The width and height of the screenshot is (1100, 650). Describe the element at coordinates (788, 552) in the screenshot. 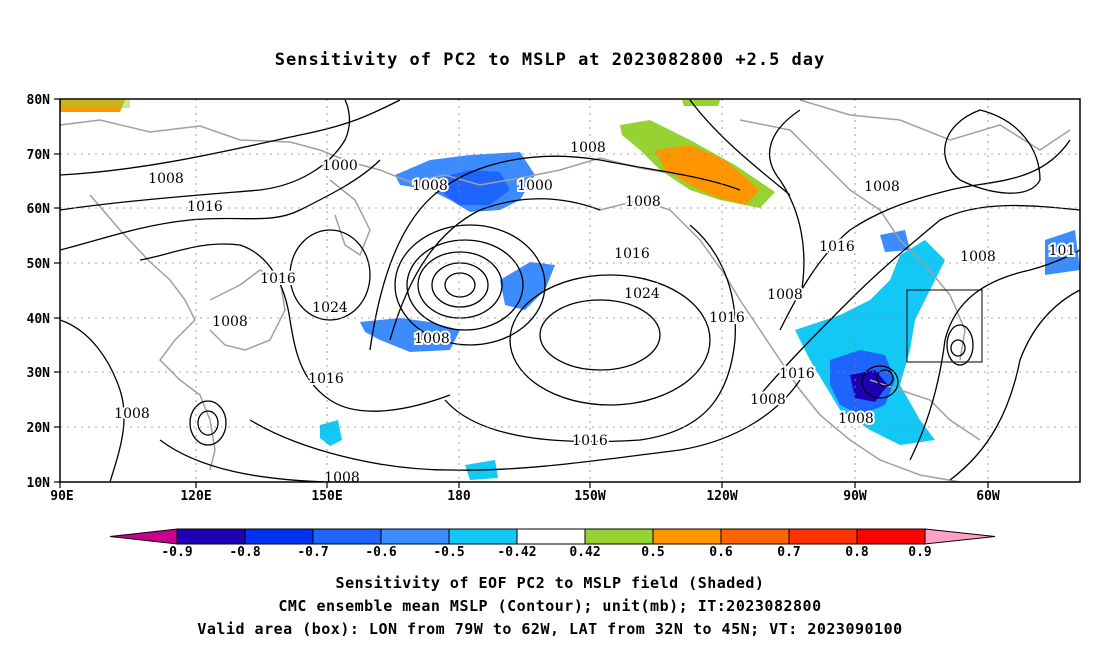

I see `colorbar-label: 0.7` at that location.